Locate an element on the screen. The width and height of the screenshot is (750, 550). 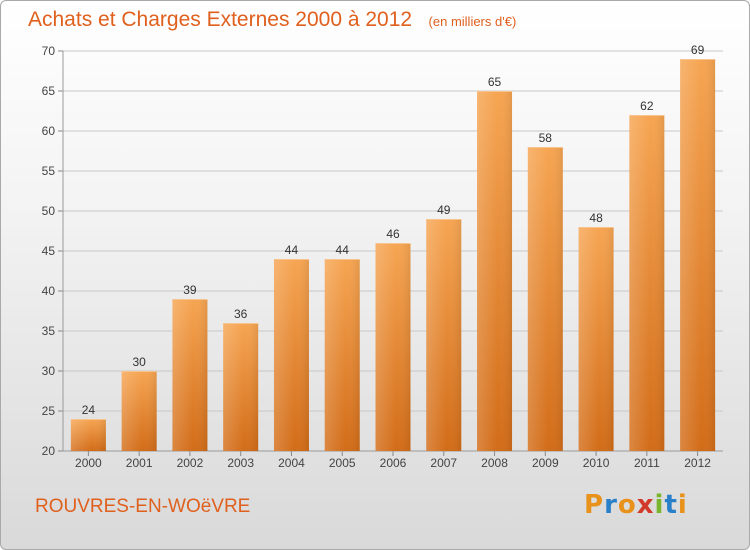
x-tick-label: 2012 is located at coordinates (697, 463).